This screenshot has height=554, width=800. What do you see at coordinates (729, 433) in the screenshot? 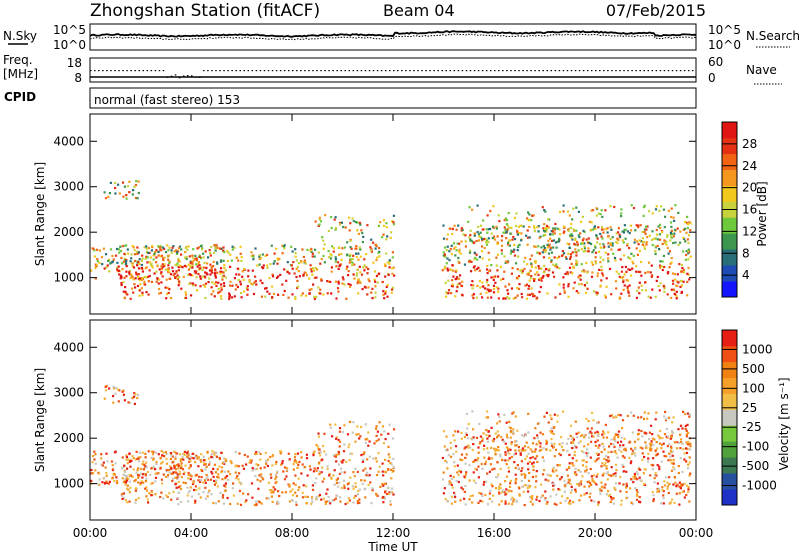
I see `velocity-colorbar-swatch` at bounding box center [729, 433].